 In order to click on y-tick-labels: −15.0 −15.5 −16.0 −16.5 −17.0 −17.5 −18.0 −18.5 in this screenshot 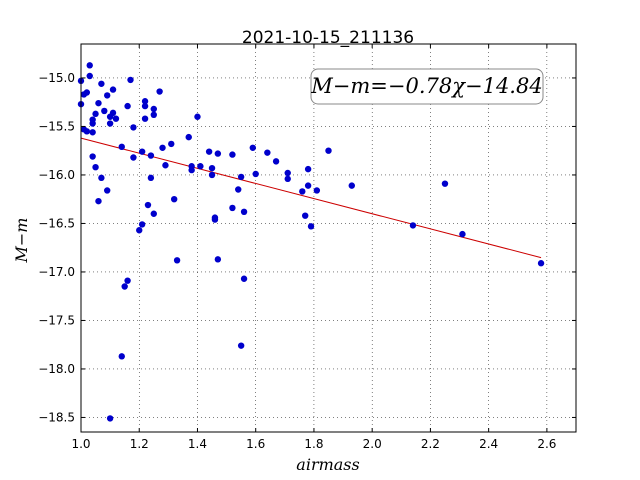, I will do `click(56, 248)`.